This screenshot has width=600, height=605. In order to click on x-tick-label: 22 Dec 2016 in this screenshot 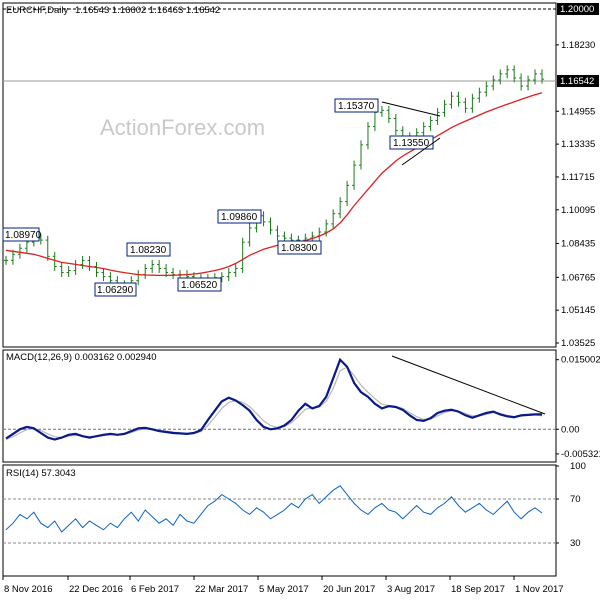, I will do `click(96, 589)`.